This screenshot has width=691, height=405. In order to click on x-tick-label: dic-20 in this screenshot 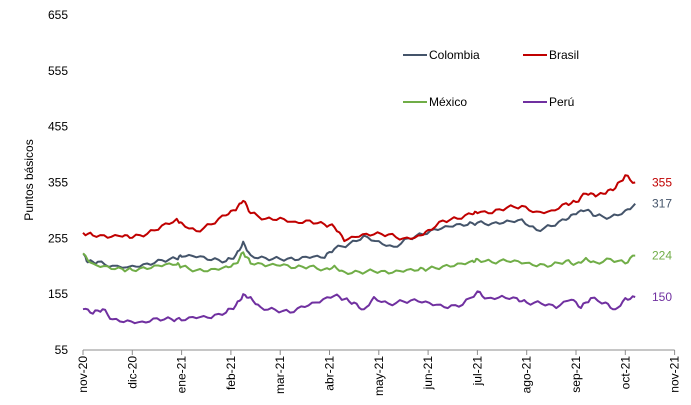, I will do `click(132, 372)`.